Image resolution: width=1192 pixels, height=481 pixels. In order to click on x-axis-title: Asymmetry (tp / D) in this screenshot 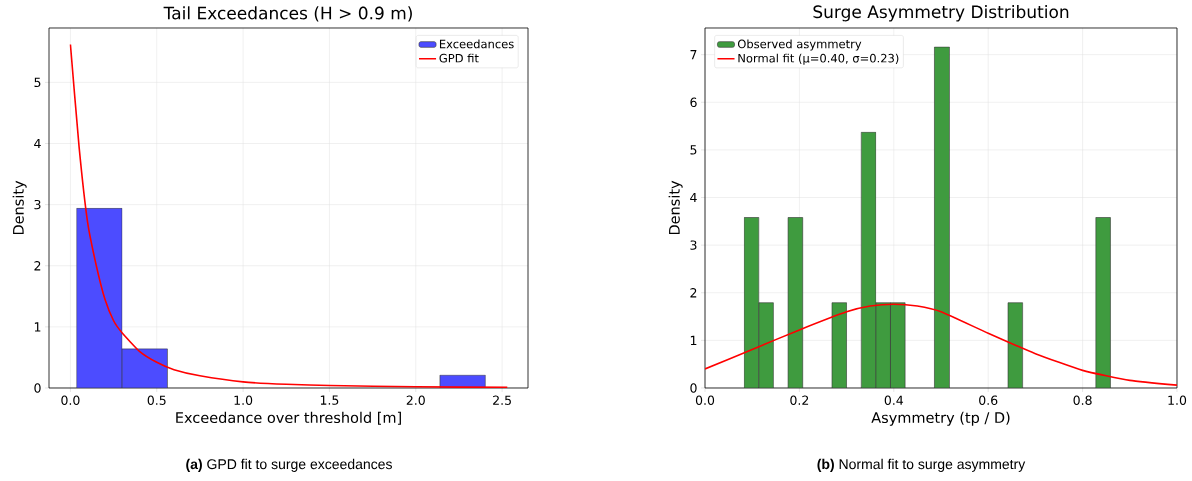, I will do `click(940, 418)`.